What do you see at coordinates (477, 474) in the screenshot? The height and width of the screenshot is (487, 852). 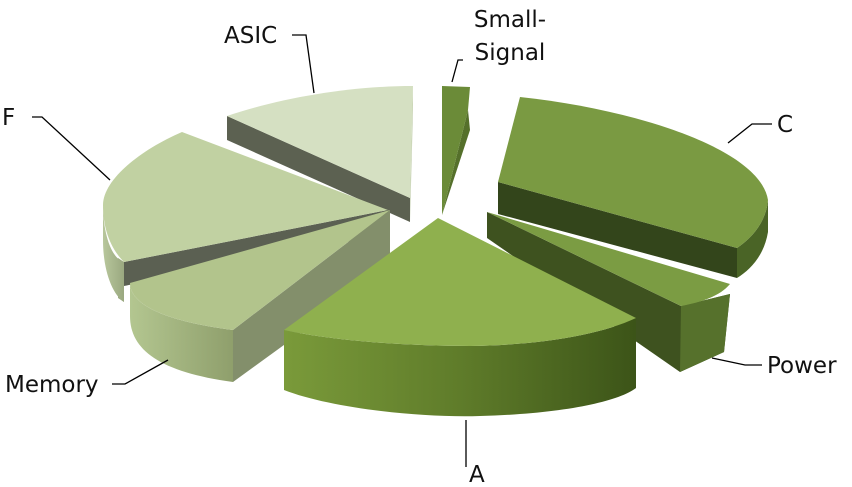 I see `label-a: A` at bounding box center [477, 474].